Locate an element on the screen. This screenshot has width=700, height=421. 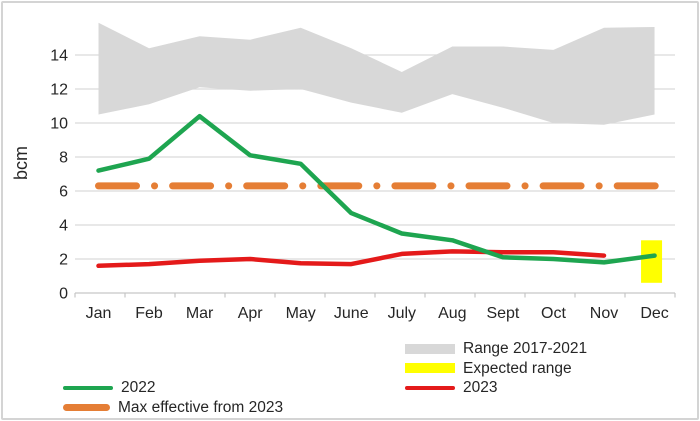
expected-range-swatch is located at coordinates (430, 368).